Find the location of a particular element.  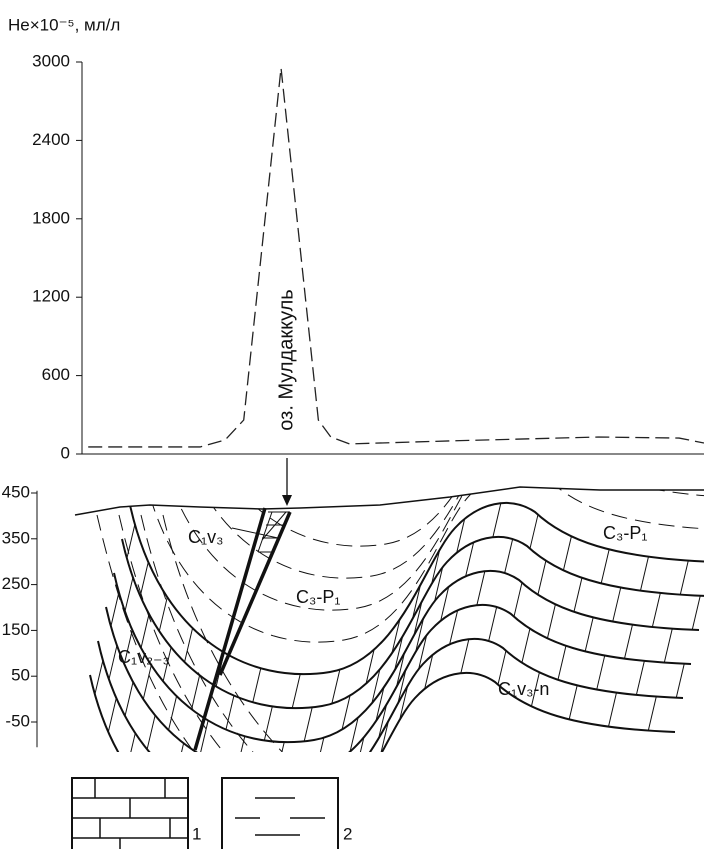

section-label: C₁v₃-n is located at coordinates (523, 689).